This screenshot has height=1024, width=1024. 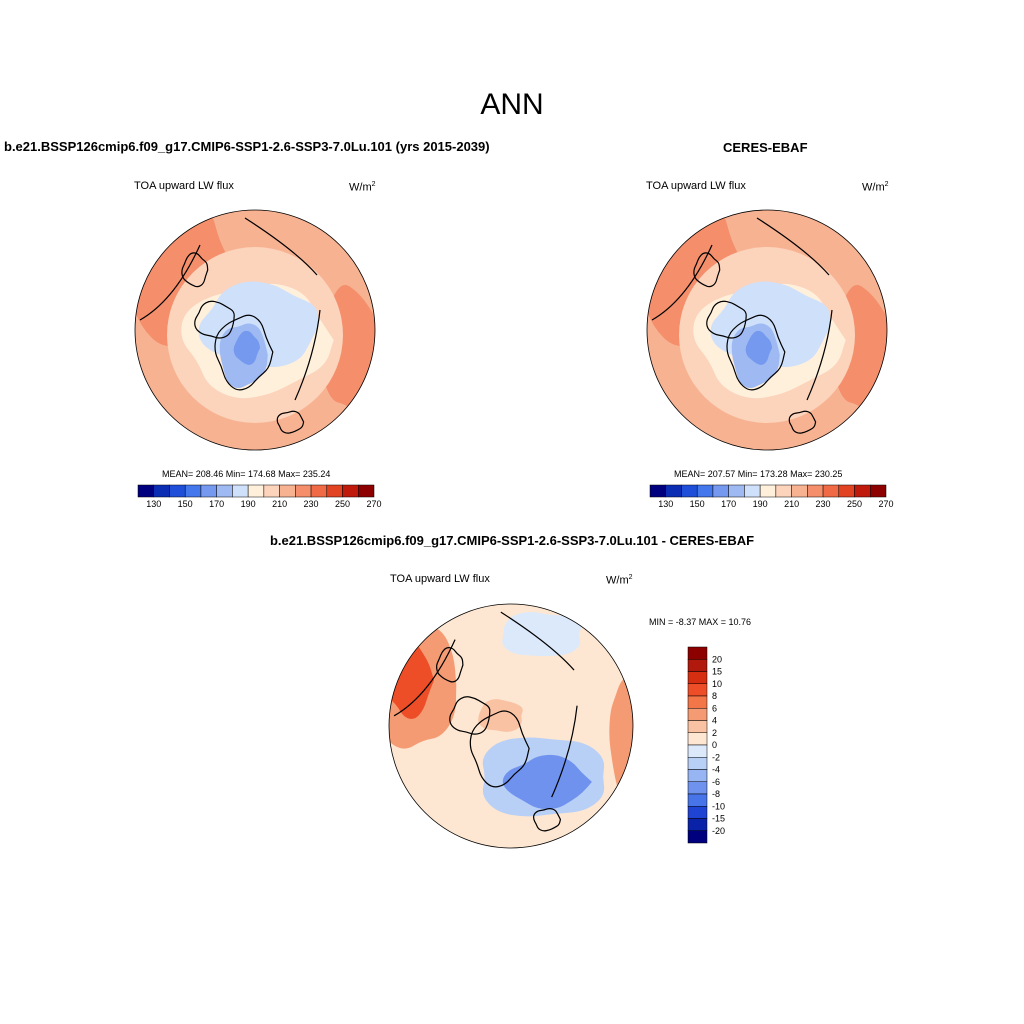 What do you see at coordinates (717, 672) in the screenshot?
I see `colorbar-tick-label: 15` at bounding box center [717, 672].